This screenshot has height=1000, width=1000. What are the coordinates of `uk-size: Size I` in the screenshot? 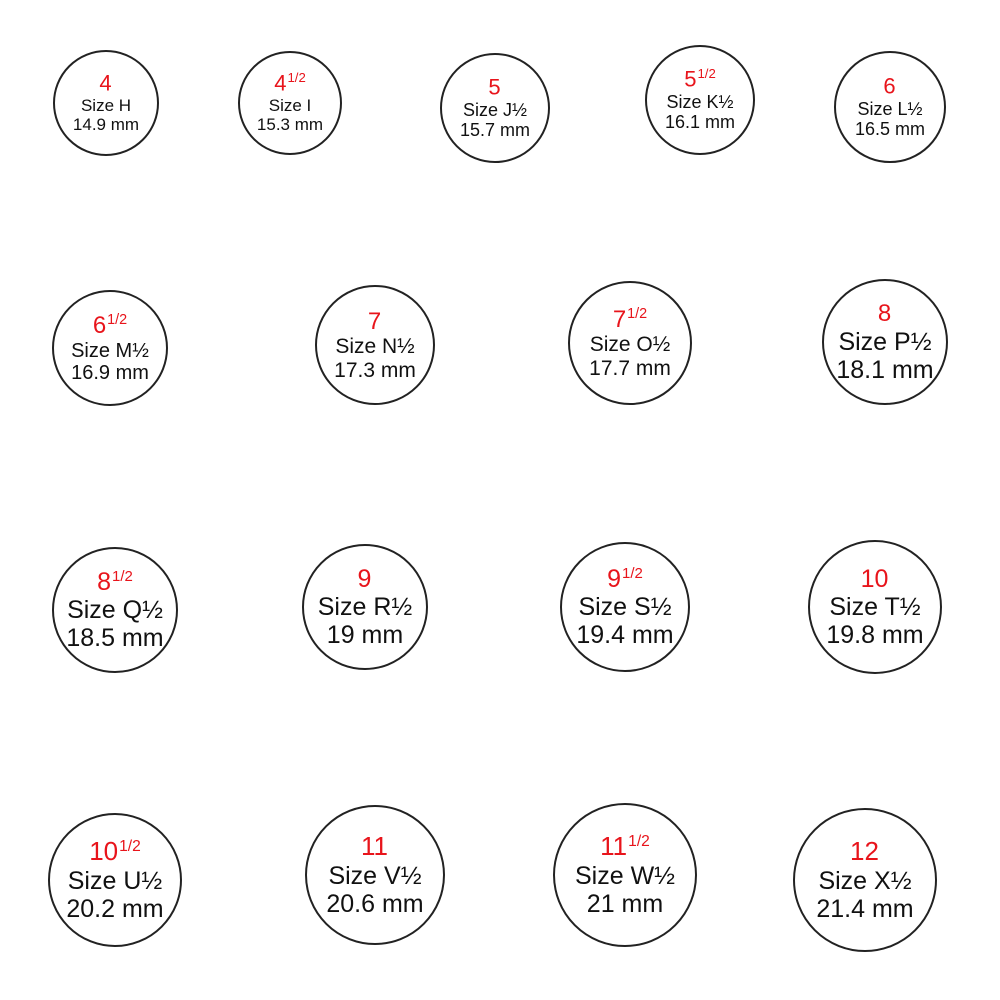 It's located at (290, 106).